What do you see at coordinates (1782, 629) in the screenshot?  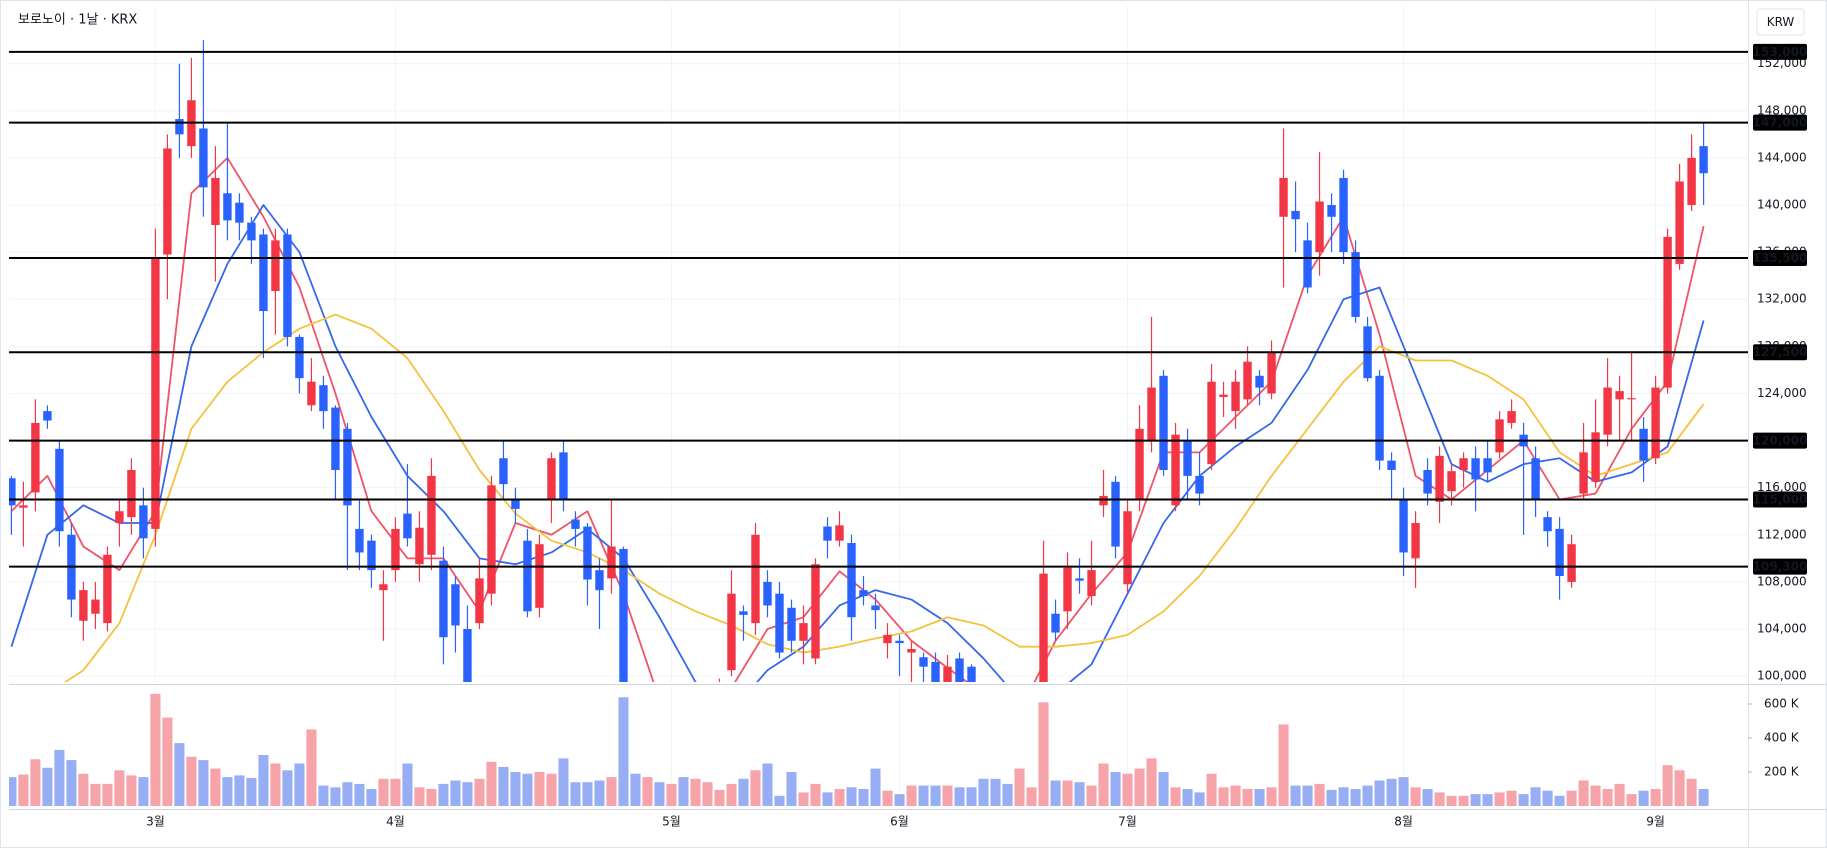 I see `y-tick-label: 104,000` at bounding box center [1782, 629].